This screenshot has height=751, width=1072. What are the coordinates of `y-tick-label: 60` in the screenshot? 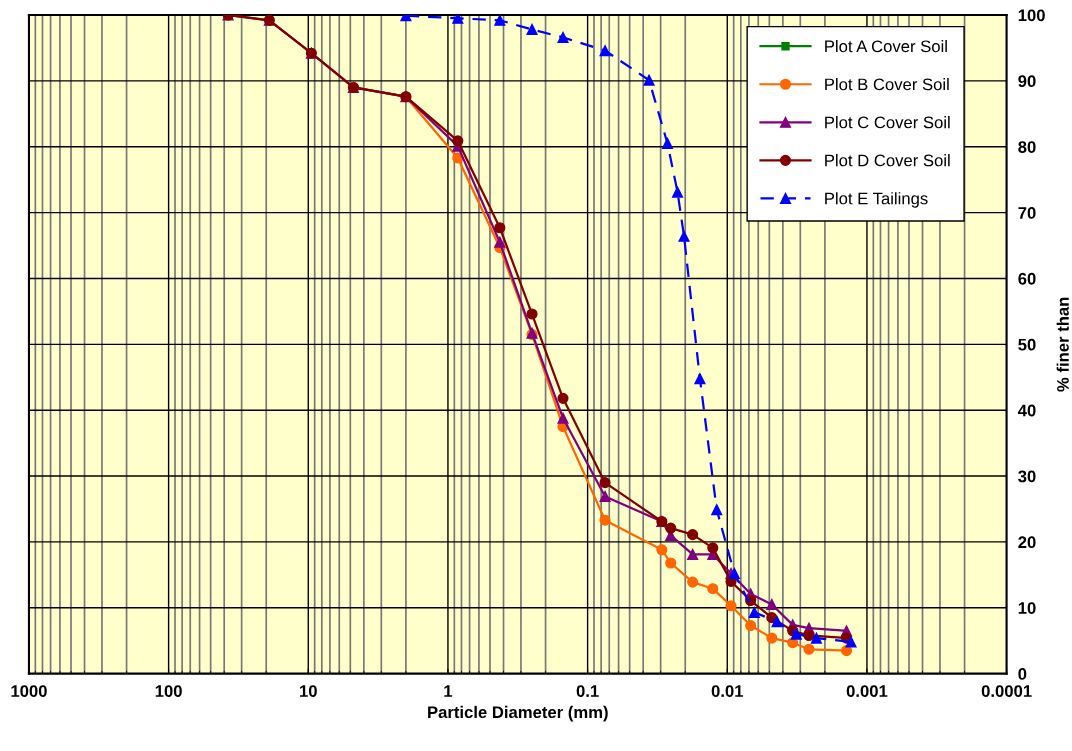 It's located at (1027, 278).